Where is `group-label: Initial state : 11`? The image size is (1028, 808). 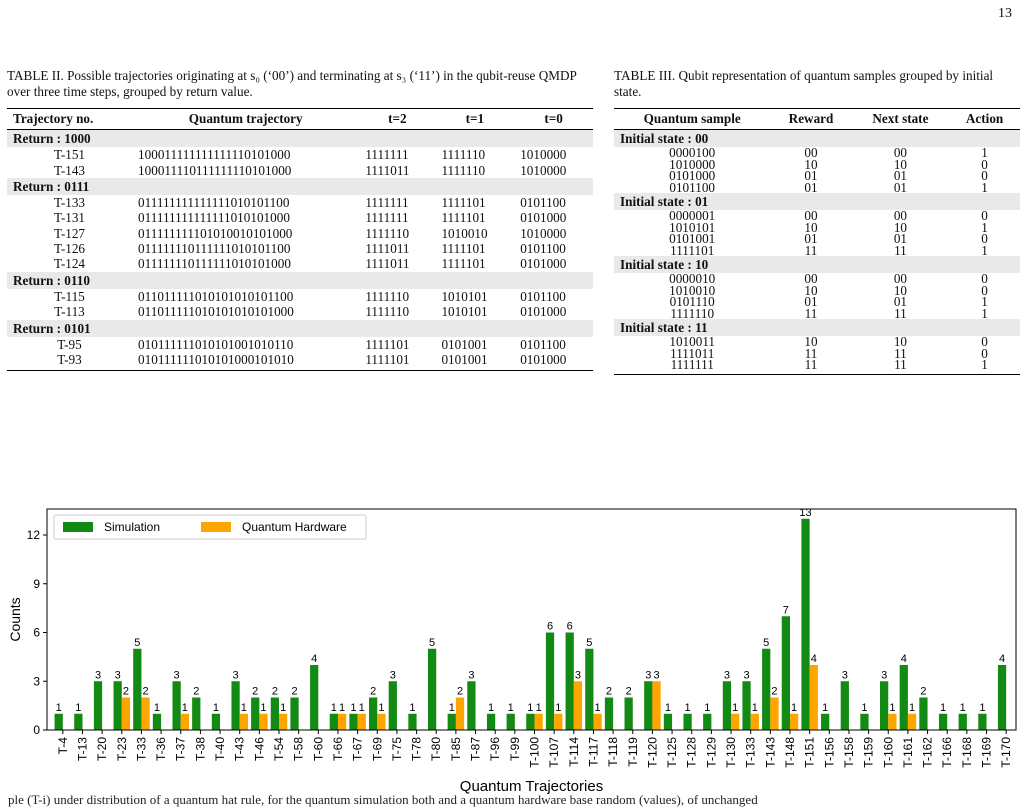
group-label: Initial state : 11 is located at coordinates (817, 327).